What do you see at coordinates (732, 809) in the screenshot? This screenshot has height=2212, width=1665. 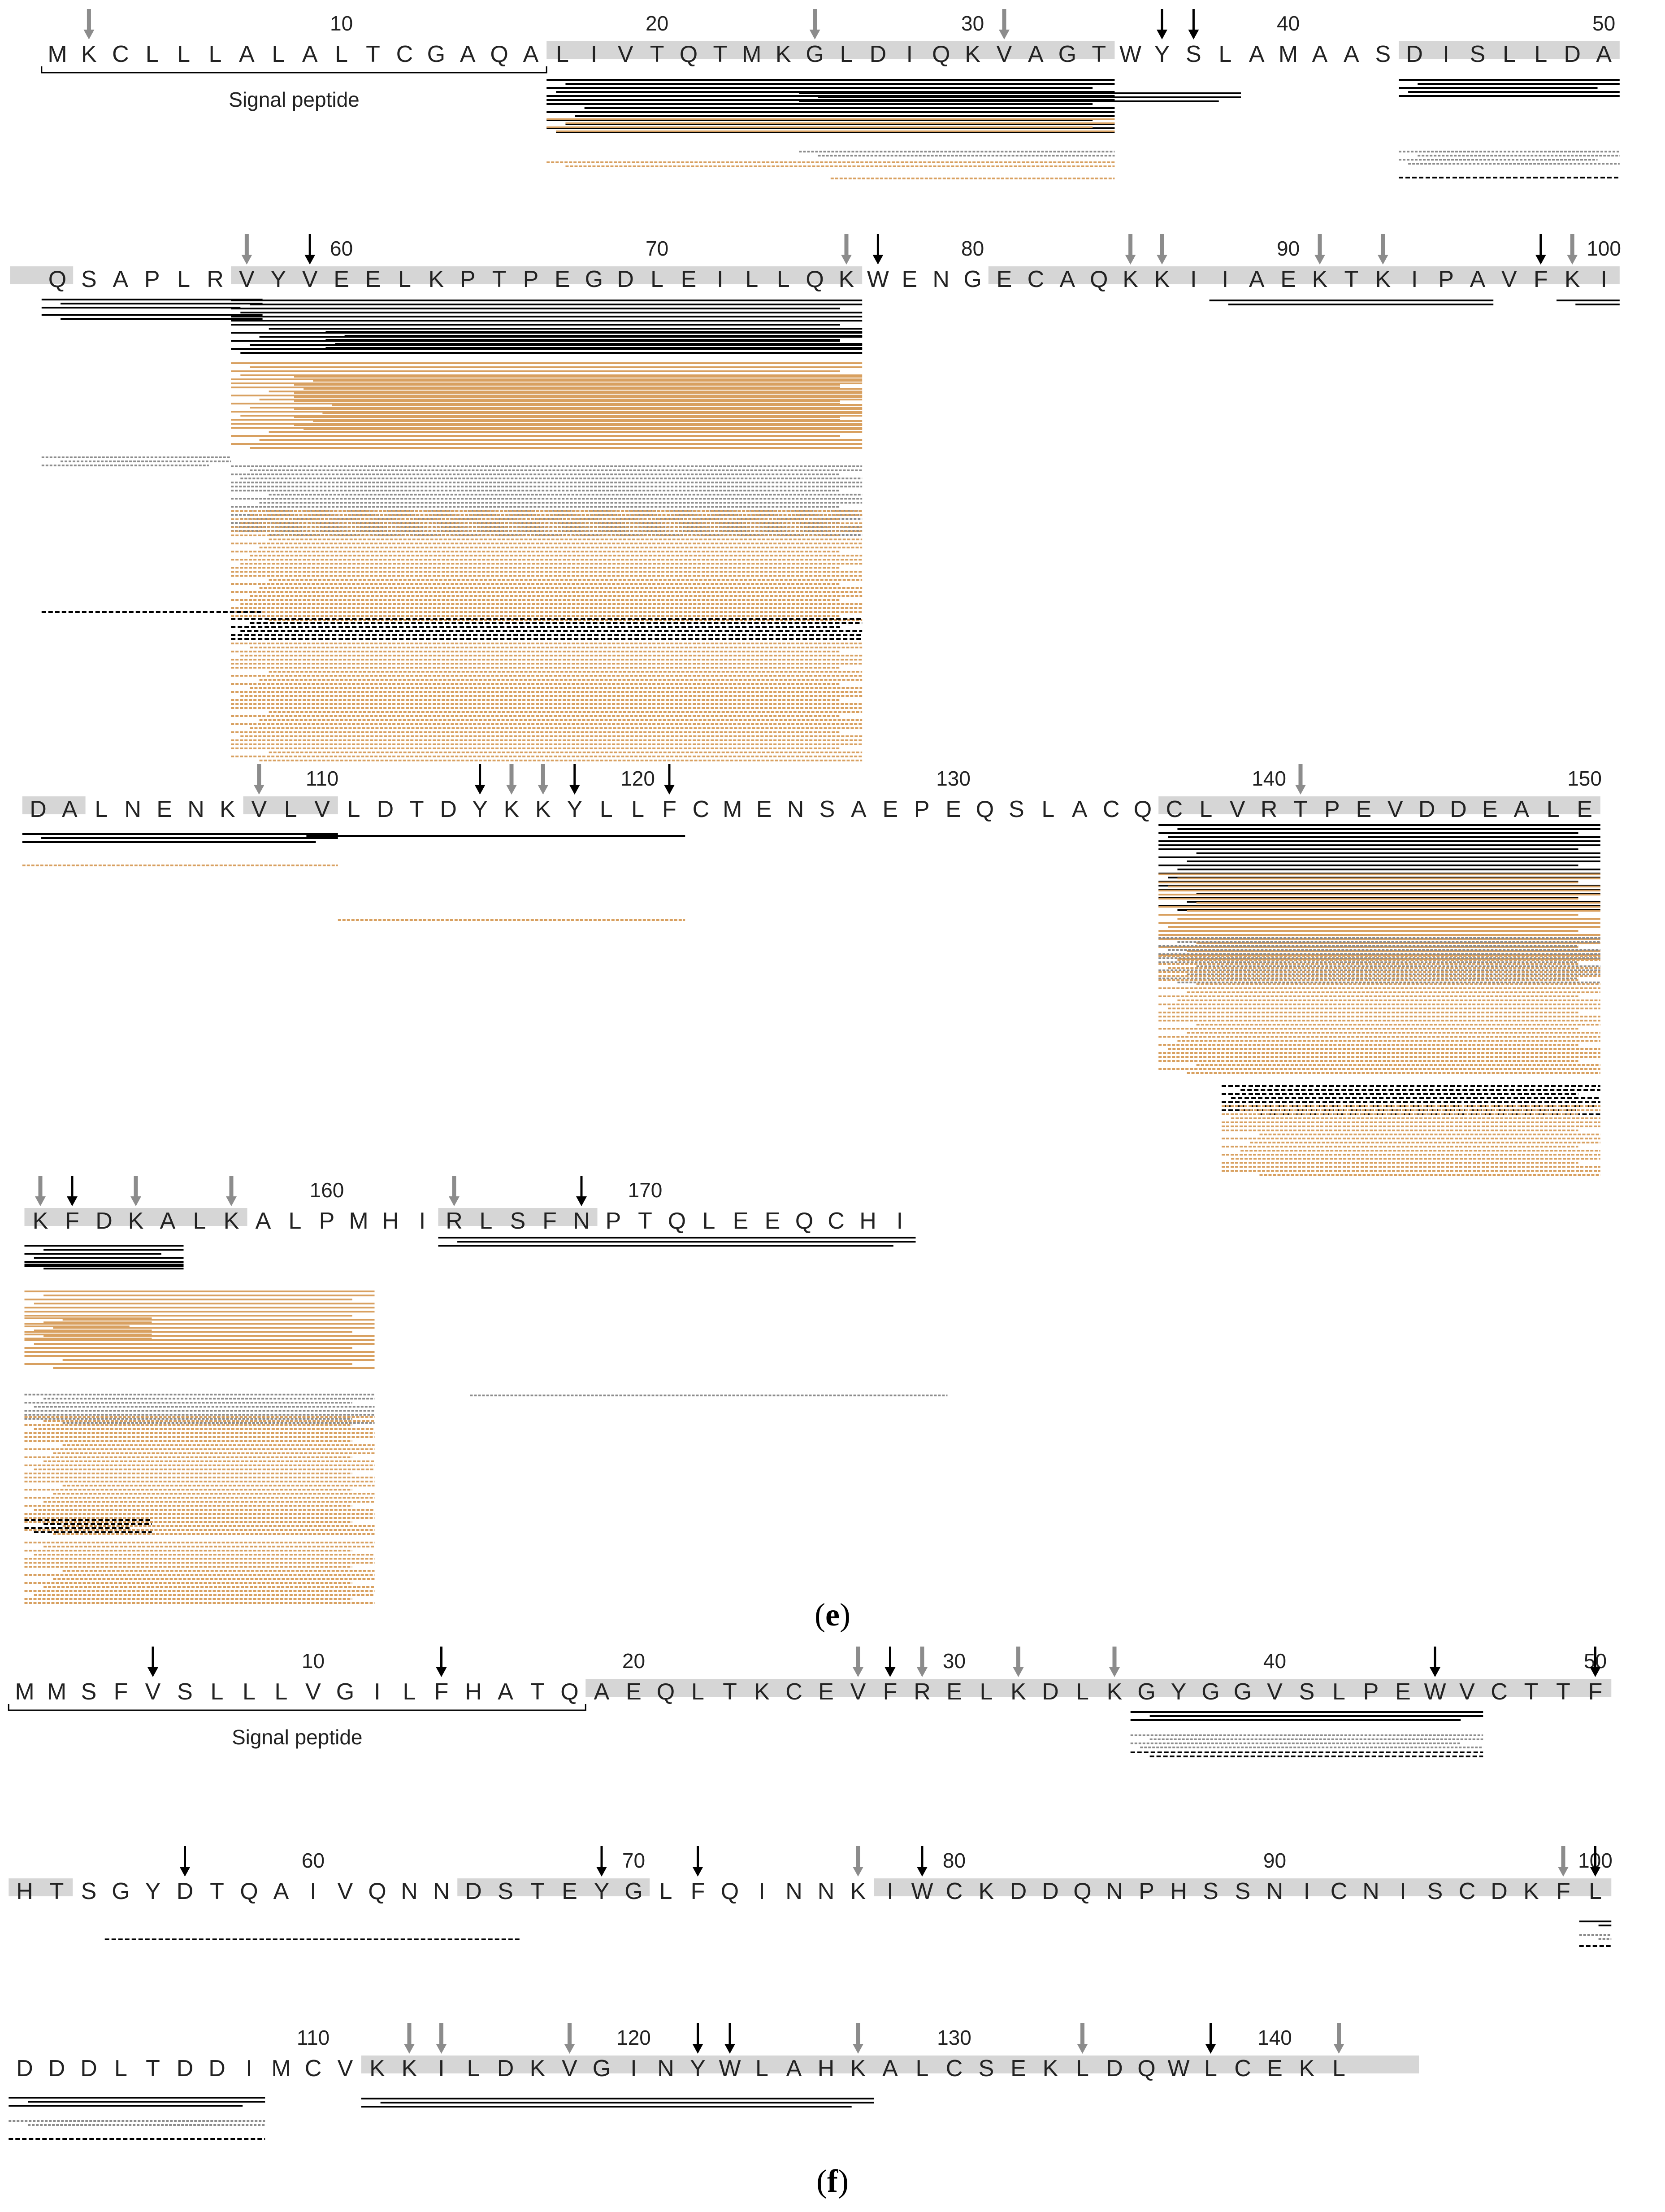 I see `residue-letter: M` at bounding box center [732, 809].